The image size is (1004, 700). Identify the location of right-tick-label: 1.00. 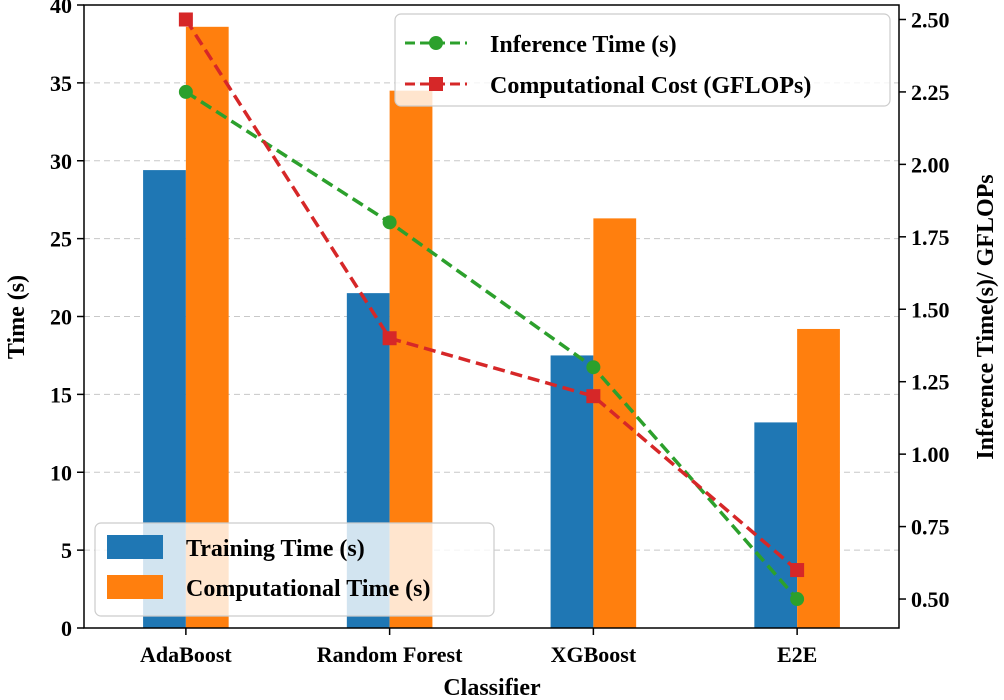
(930, 454).